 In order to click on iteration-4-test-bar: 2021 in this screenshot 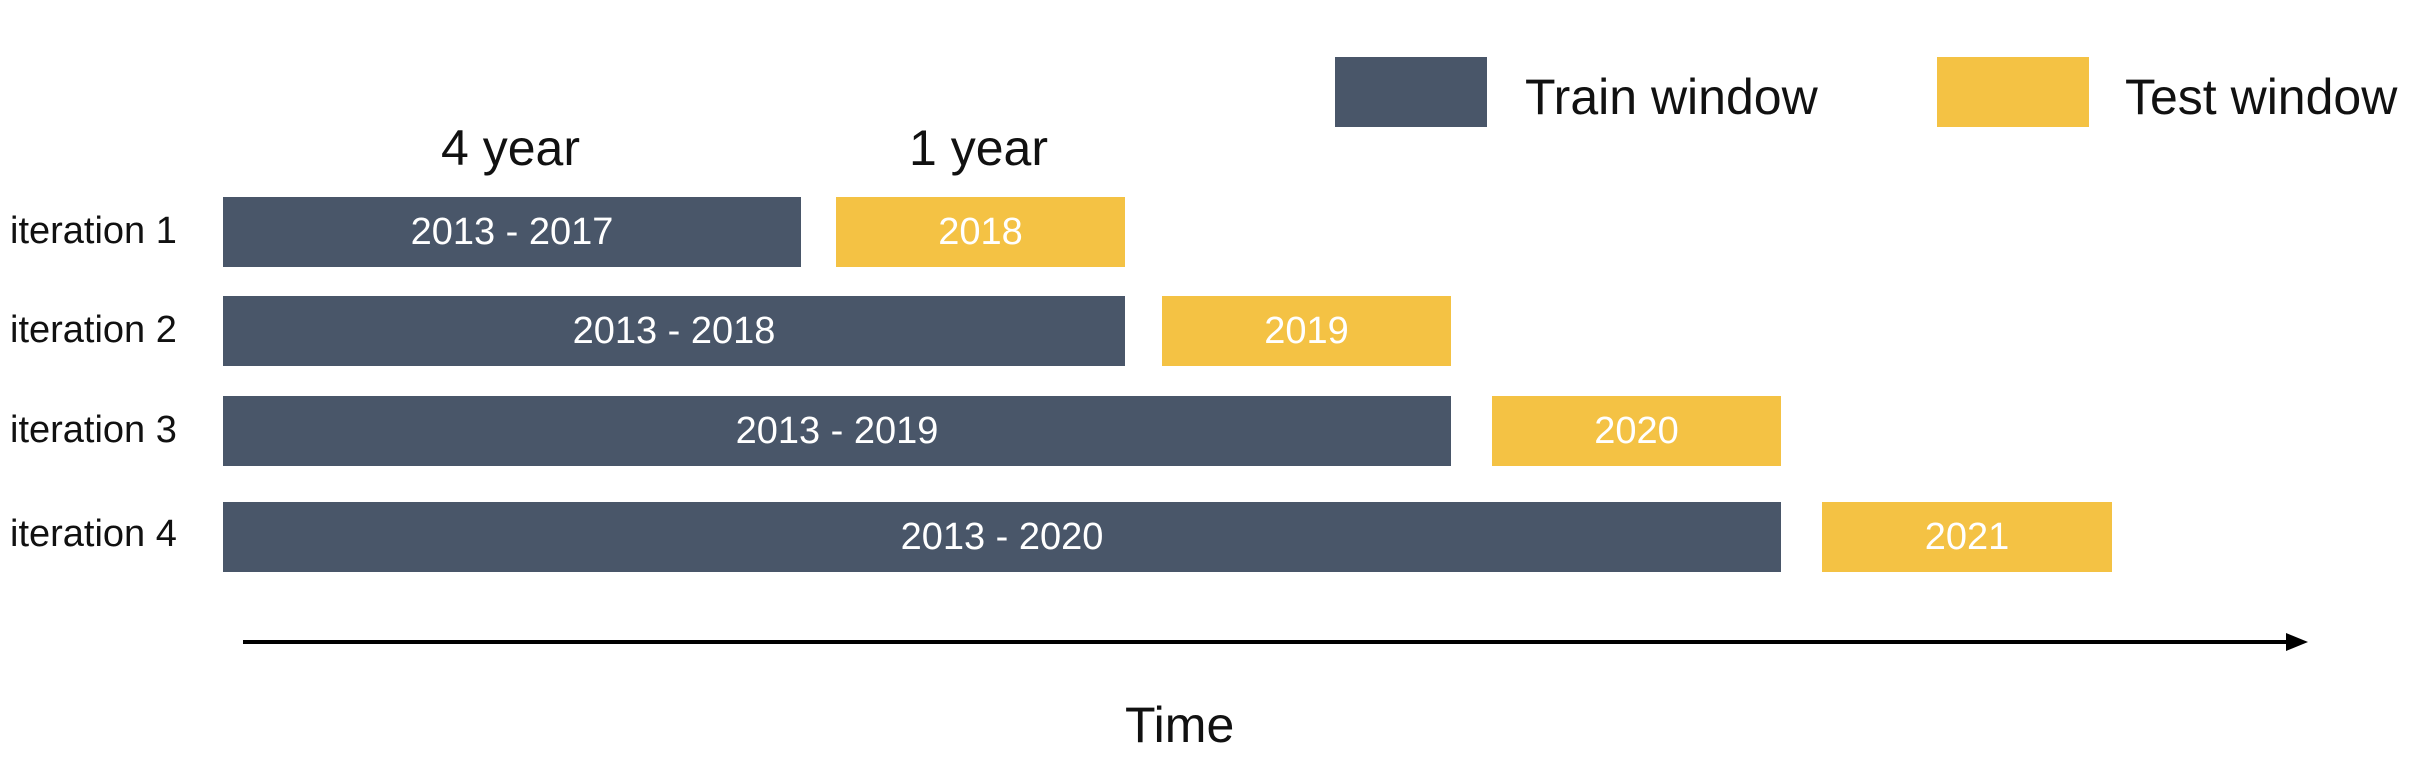, I will do `click(1967, 537)`.